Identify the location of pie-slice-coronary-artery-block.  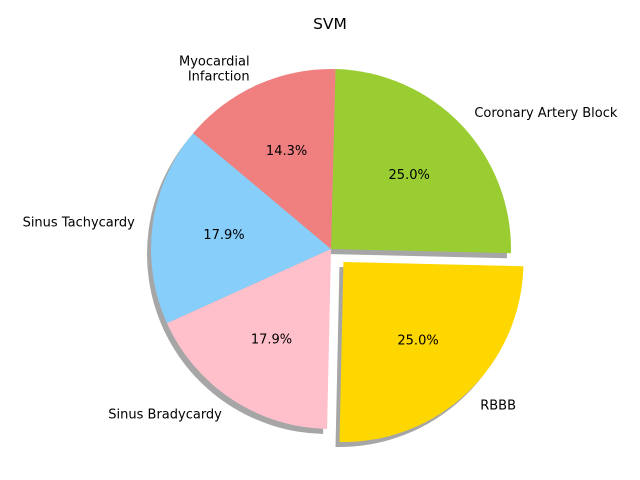
(421, 161).